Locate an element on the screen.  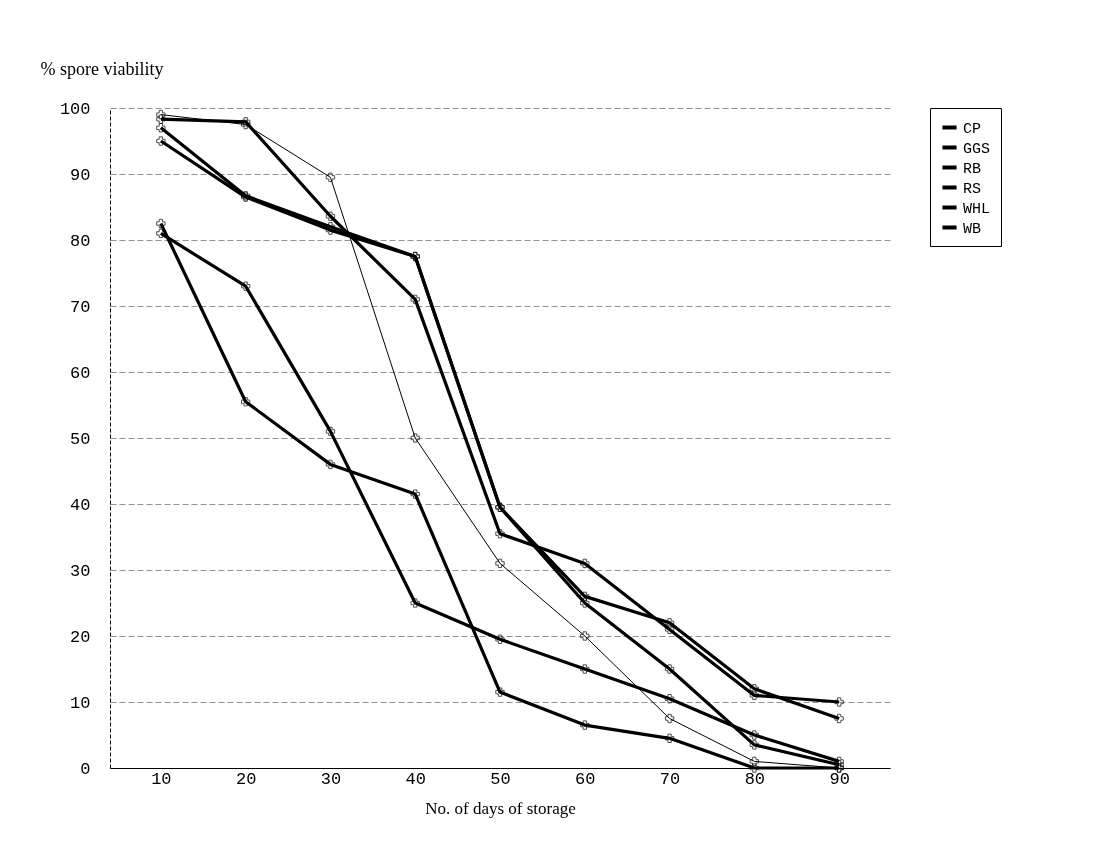
x-tick-label: 60 is located at coordinates (585, 779).